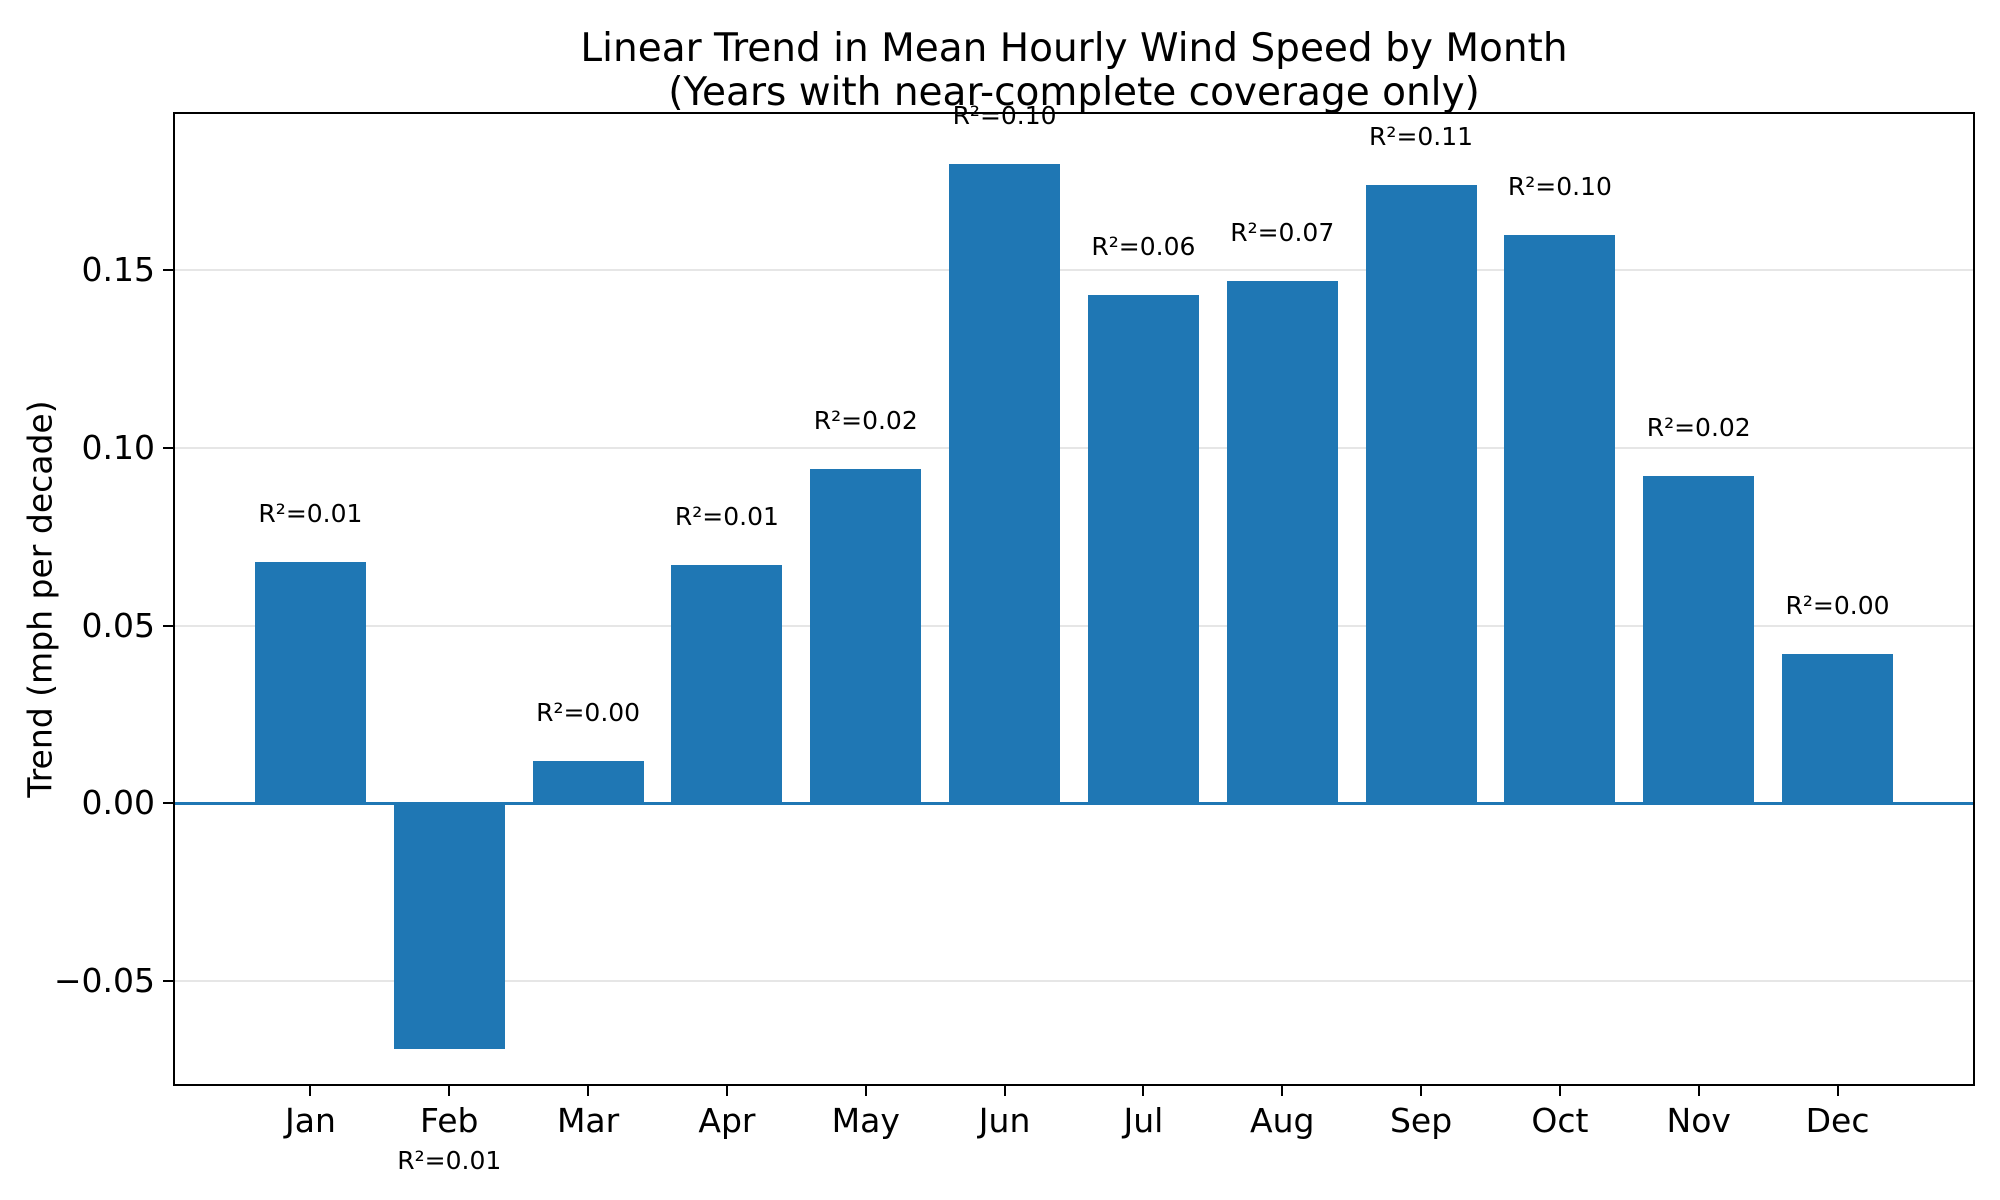 The height and width of the screenshot is (1200, 2000). Describe the element at coordinates (1699, 640) in the screenshot. I see `bar-nov` at that location.